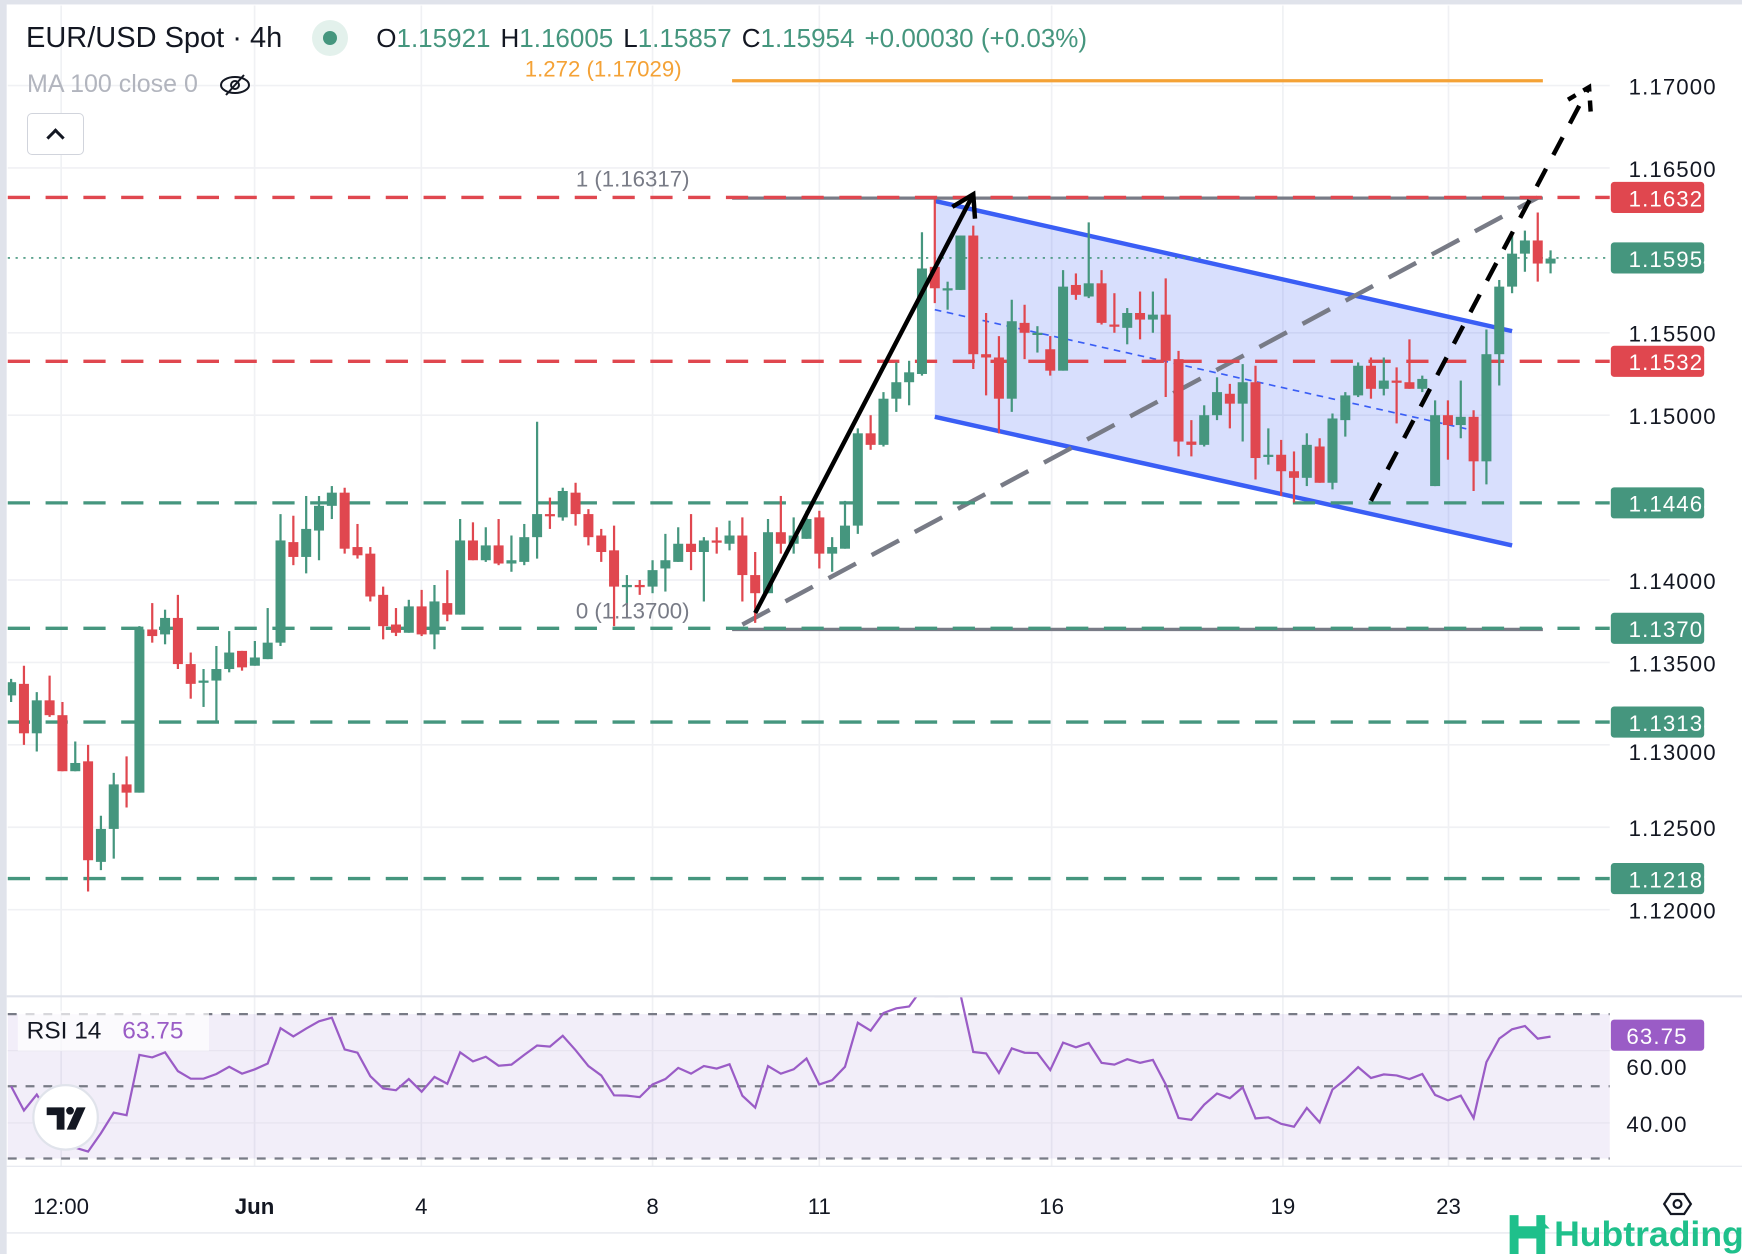  I want to click on collapse-legend-button, so click(55, 134).